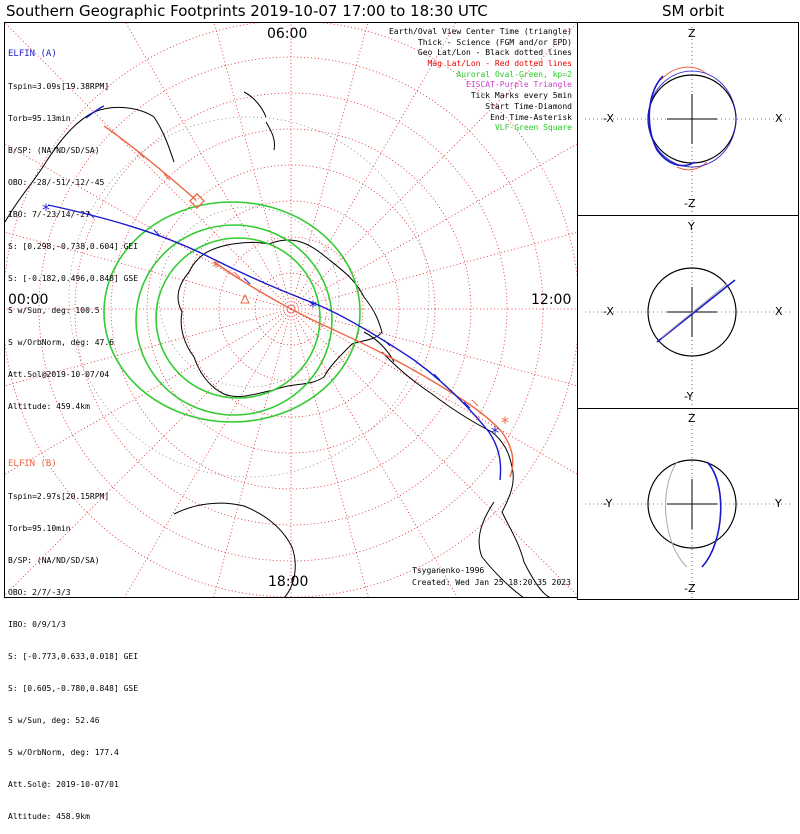 This screenshot has height=834, width=800. Describe the element at coordinates (63, 785) in the screenshot. I see `elfin-b-line: Att.Sol@: 2019-10-07/01` at that location.